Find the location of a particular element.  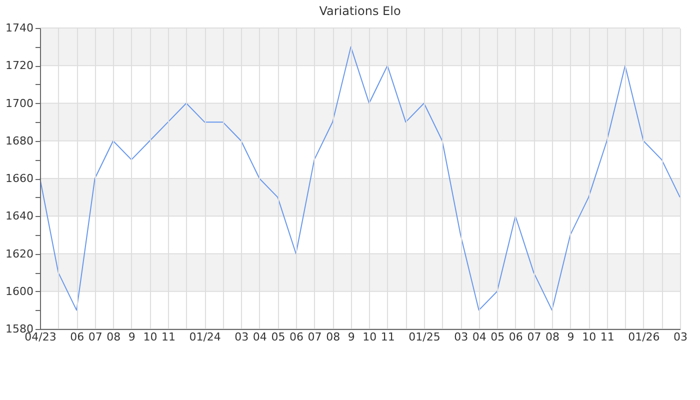

y-tick-label: 1600 is located at coordinates (20, 291).